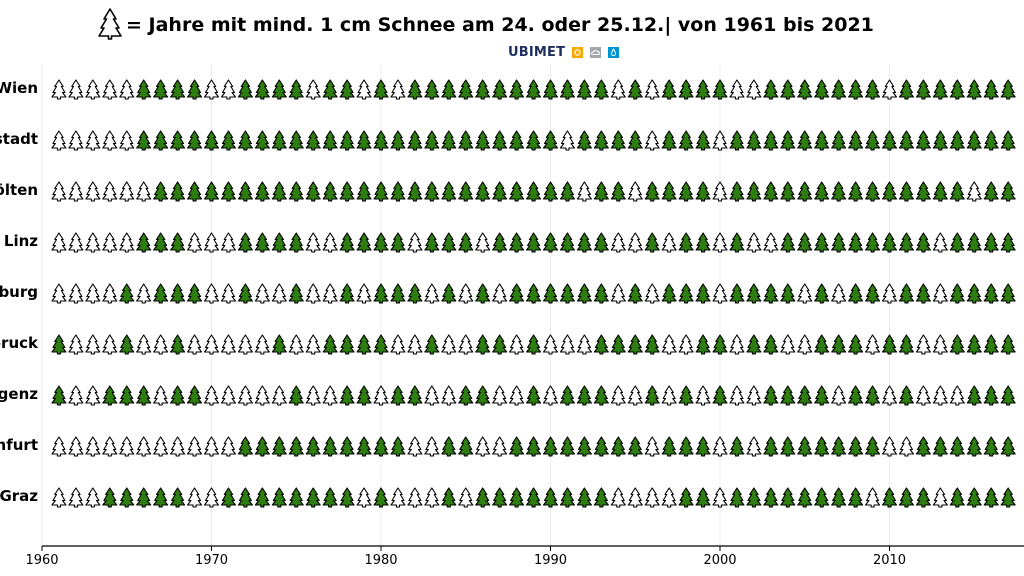  Describe the element at coordinates (19, 343) in the screenshot. I see `station-label: Innsbruck` at that location.